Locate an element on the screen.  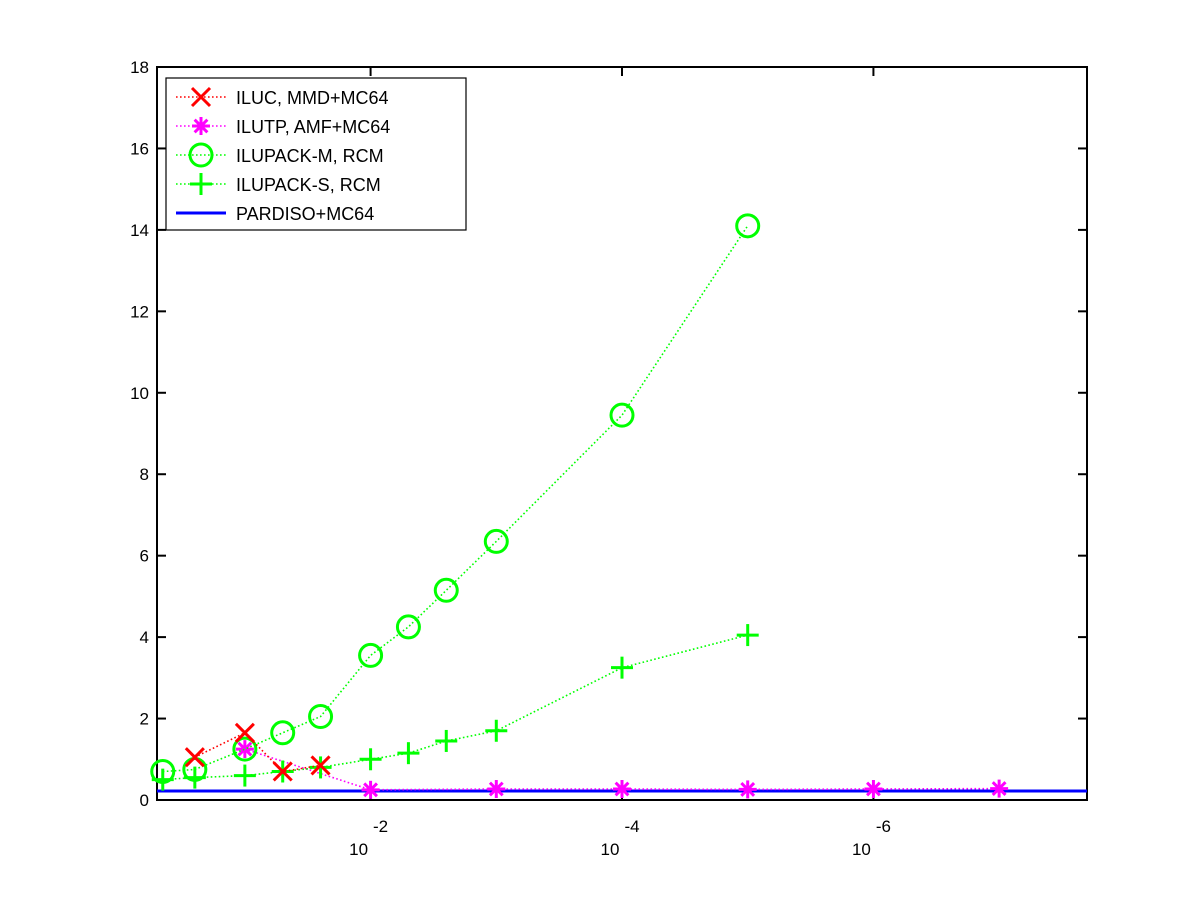
legend-item: ILUPACK-S, RCM is located at coordinates (278, 184).